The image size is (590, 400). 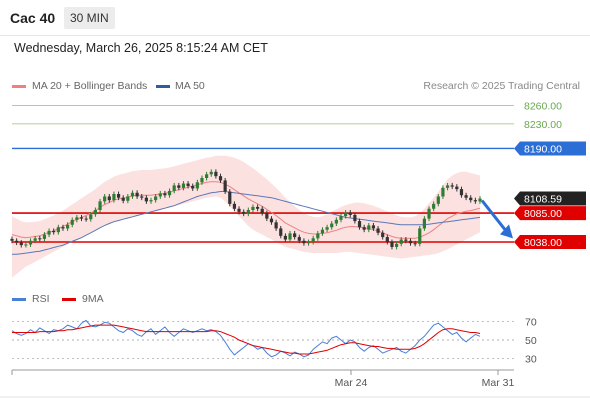 What do you see at coordinates (141, 48) in the screenshot?
I see `timestamp: Wednesday, March 26, 2025 8:15:24 AM CET` at bounding box center [141, 48].